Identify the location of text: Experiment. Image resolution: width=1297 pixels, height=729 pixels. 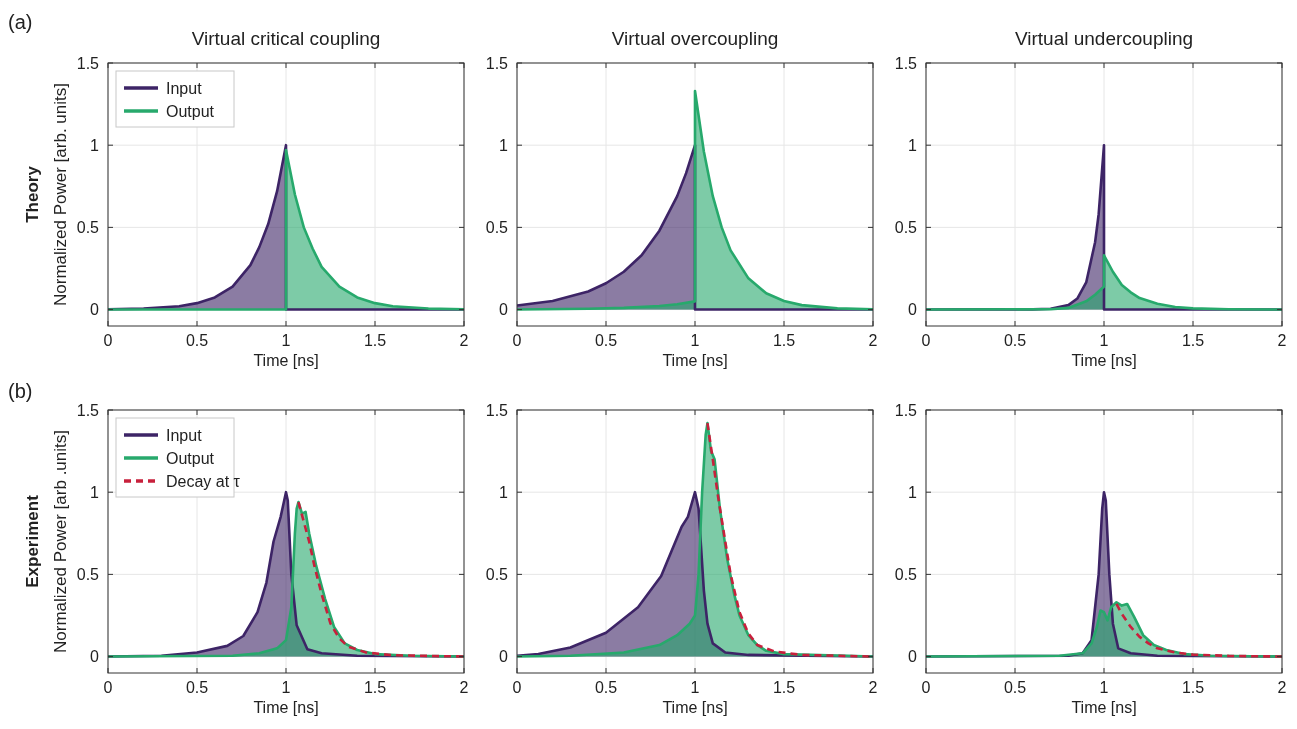
(32, 541).